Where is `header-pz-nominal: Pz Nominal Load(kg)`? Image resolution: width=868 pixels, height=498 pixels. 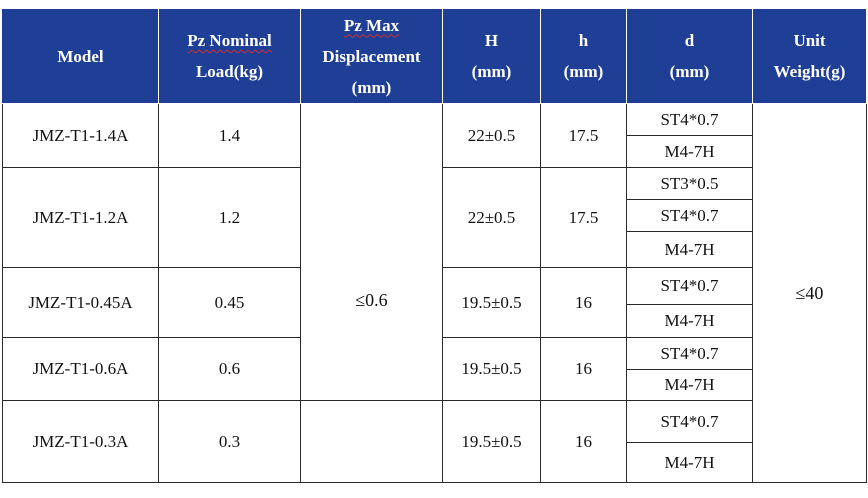 header-pz-nominal: Pz Nominal Load(kg) is located at coordinates (229, 56).